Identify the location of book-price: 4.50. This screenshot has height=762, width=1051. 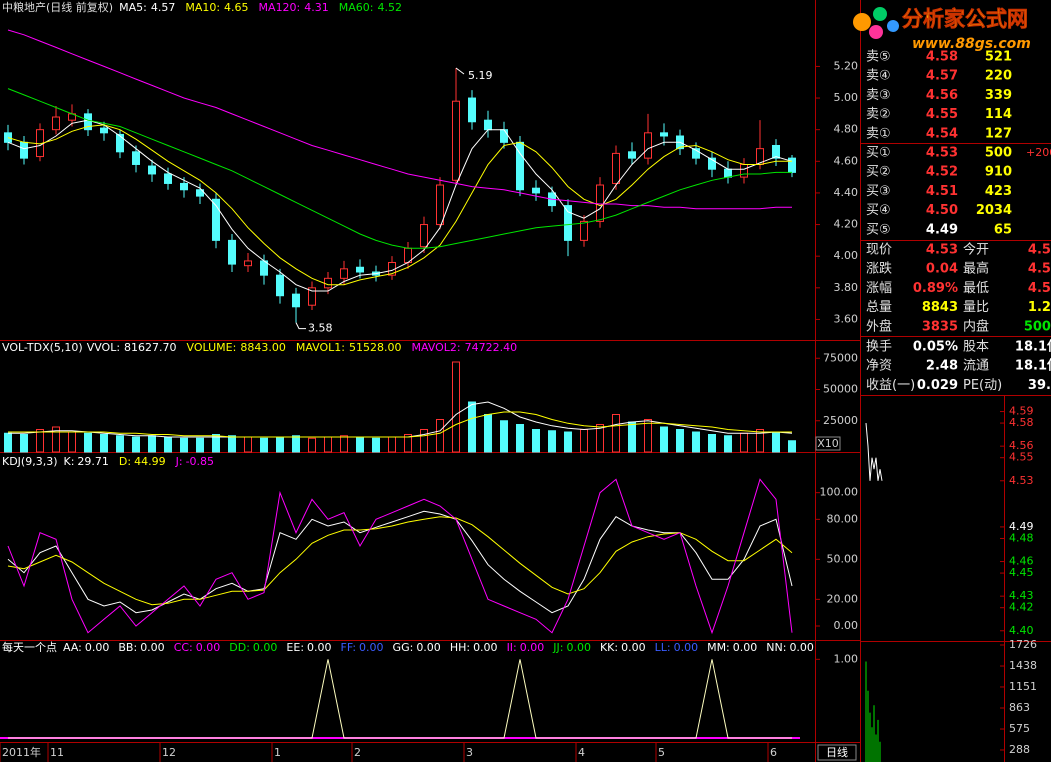
(942, 210).